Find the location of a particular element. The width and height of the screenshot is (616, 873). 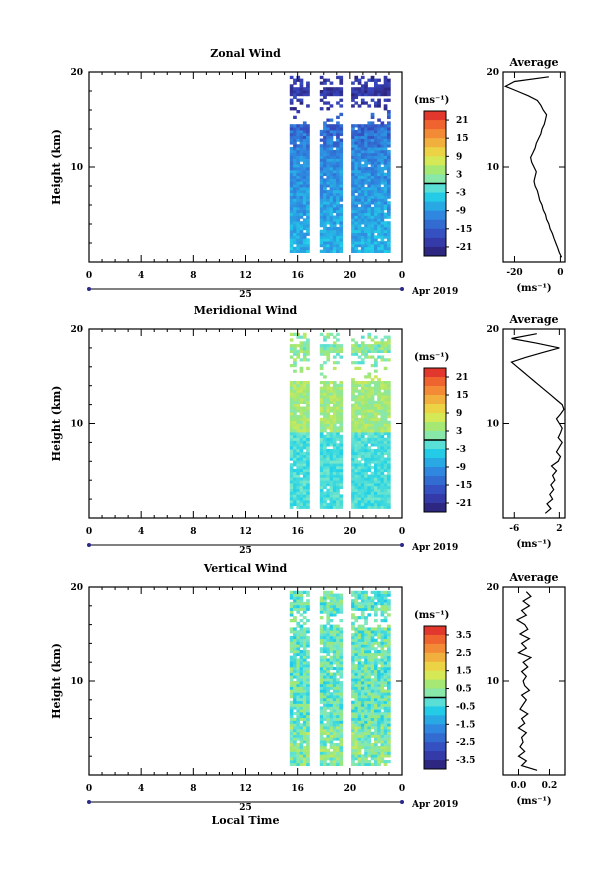

date-axis-start-marker is located at coordinates (89, 545).